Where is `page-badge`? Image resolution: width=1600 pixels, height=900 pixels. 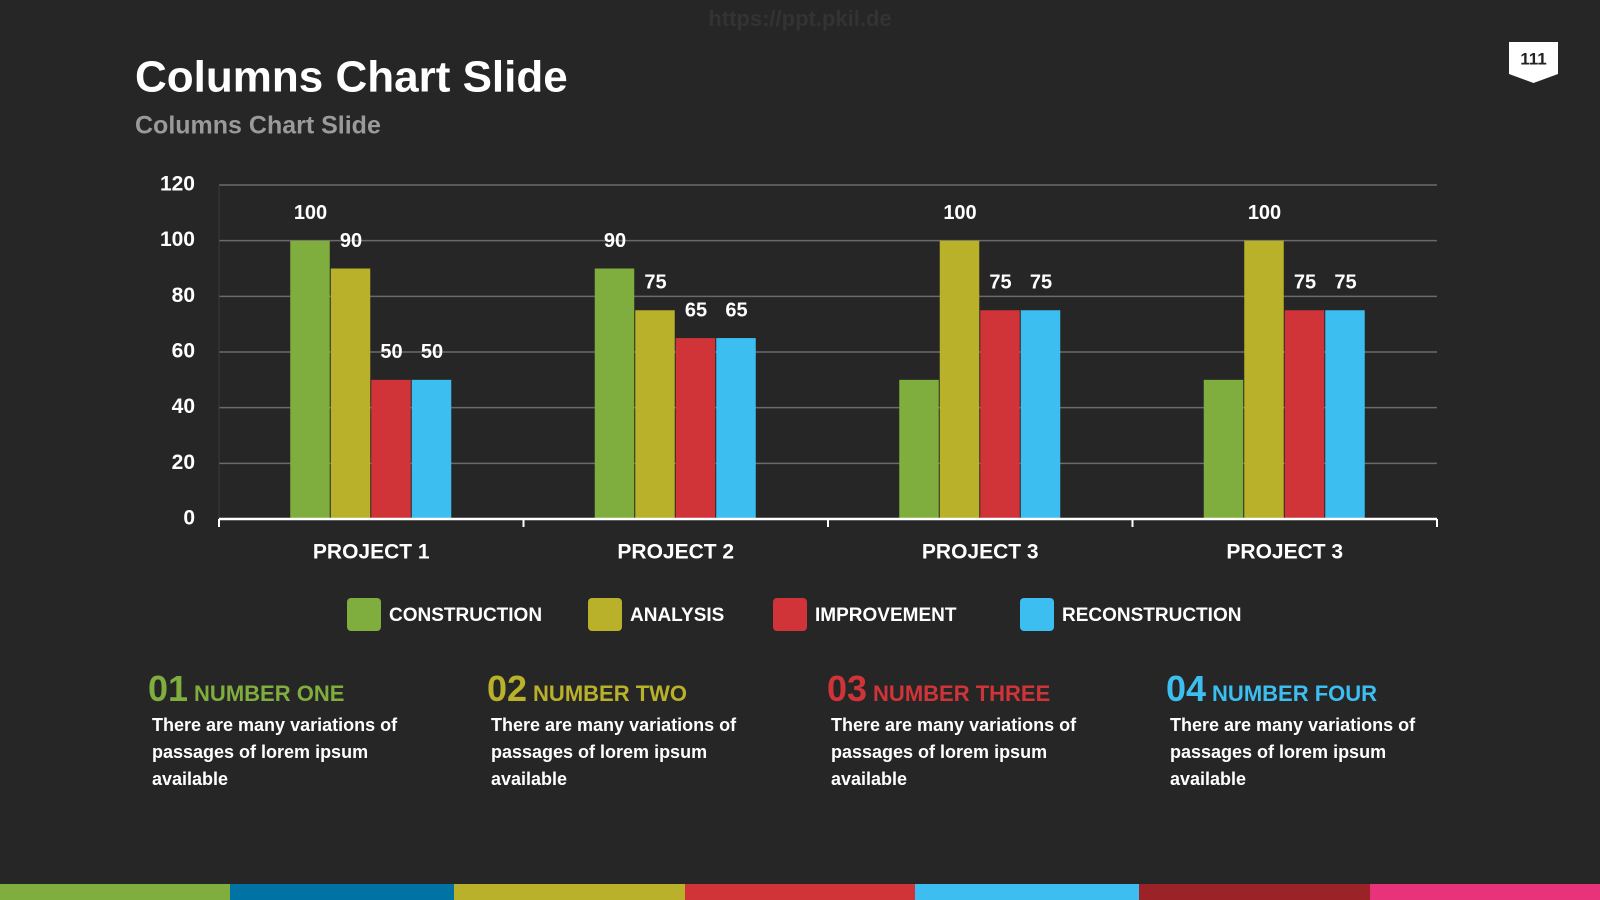
page-badge is located at coordinates (1533, 62).